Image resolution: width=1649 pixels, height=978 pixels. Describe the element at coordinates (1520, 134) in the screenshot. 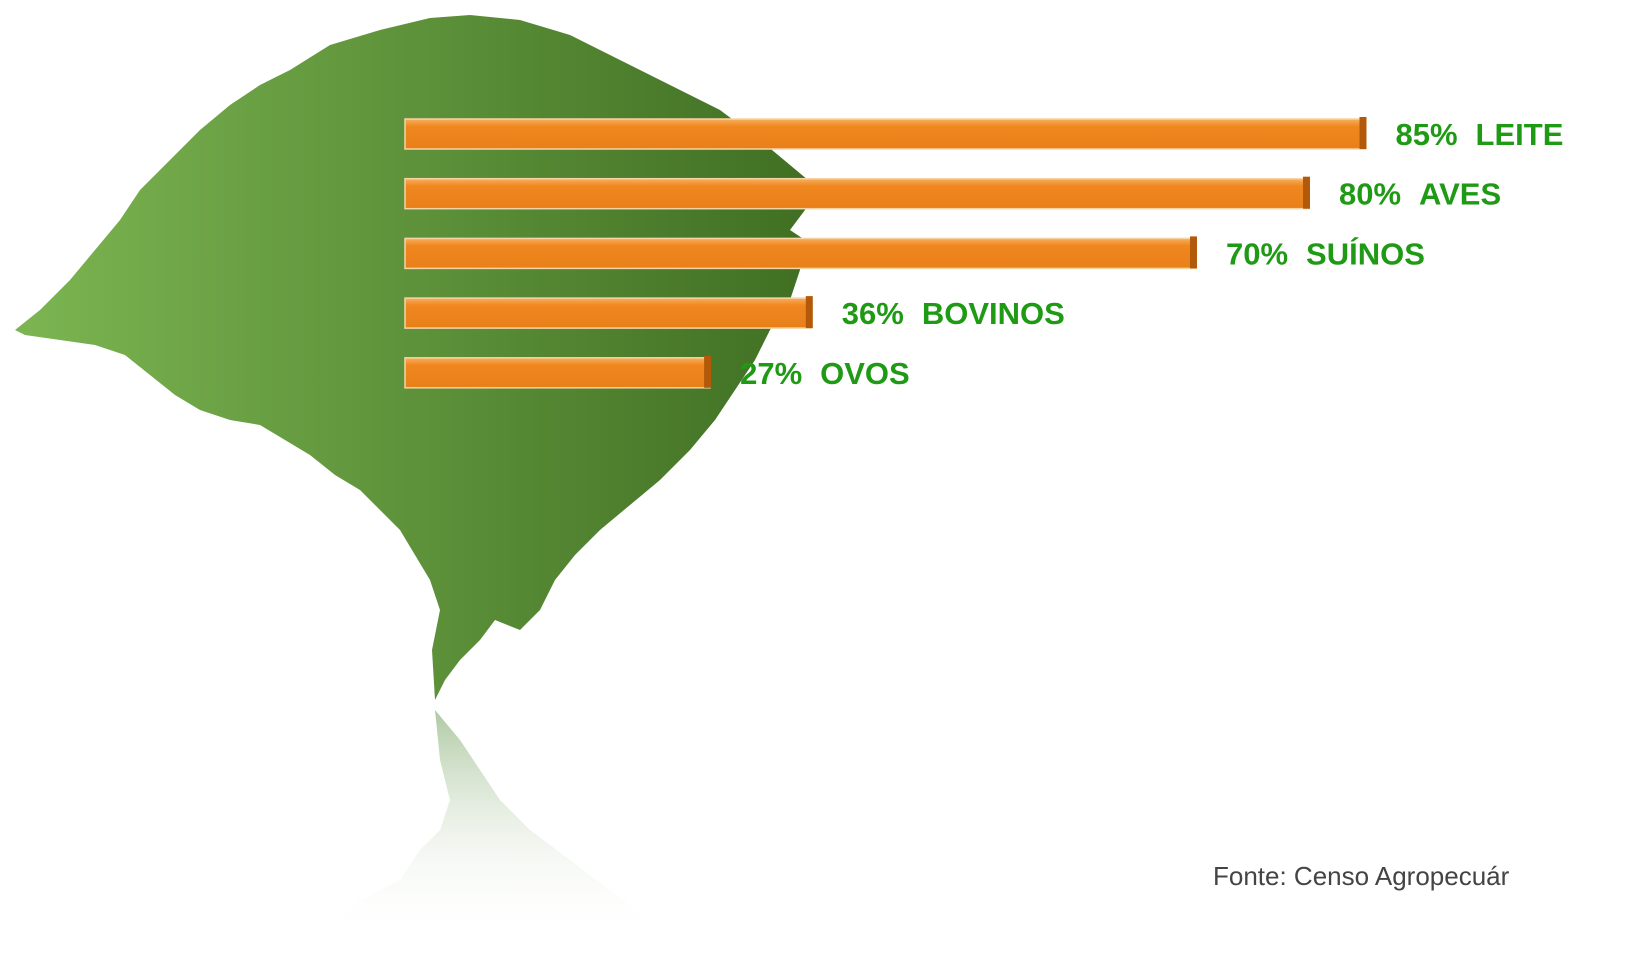

I see `category-label: LEITE` at that location.